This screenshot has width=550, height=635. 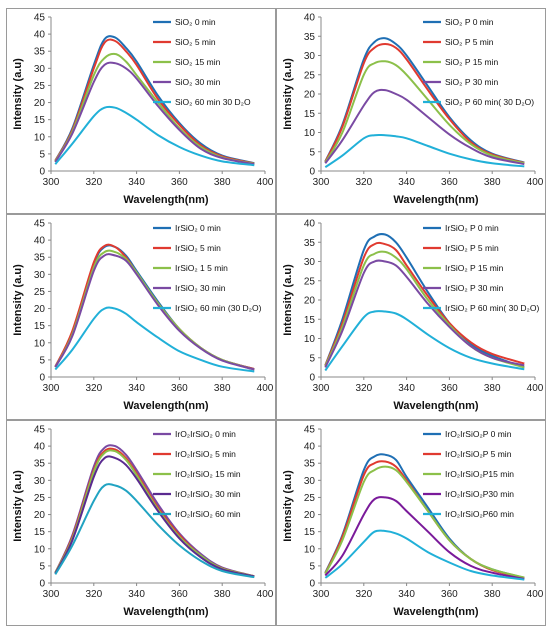 What do you see at coordinates (198, 248) in the screenshot?
I see `legend-entry: IrSiO₂ 5 min` at bounding box center [198, 248].